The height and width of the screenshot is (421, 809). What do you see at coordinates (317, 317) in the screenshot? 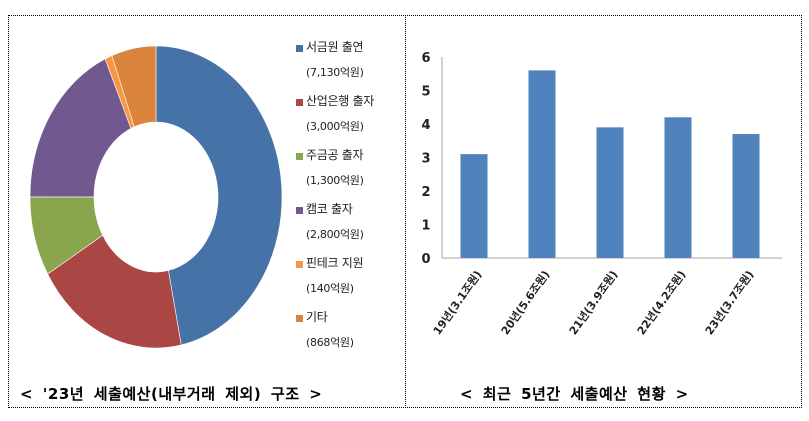
I see `legend-label: 기타` at bounding box center [317, 317].